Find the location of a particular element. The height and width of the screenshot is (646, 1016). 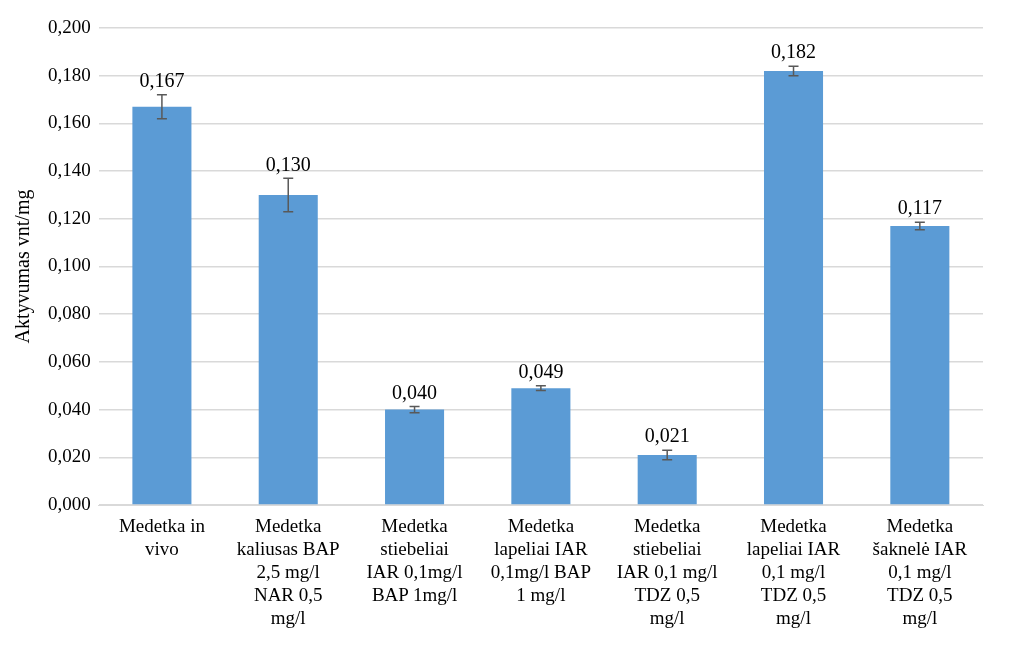

data-label: 0,049 is located at coordinates (541, 371).